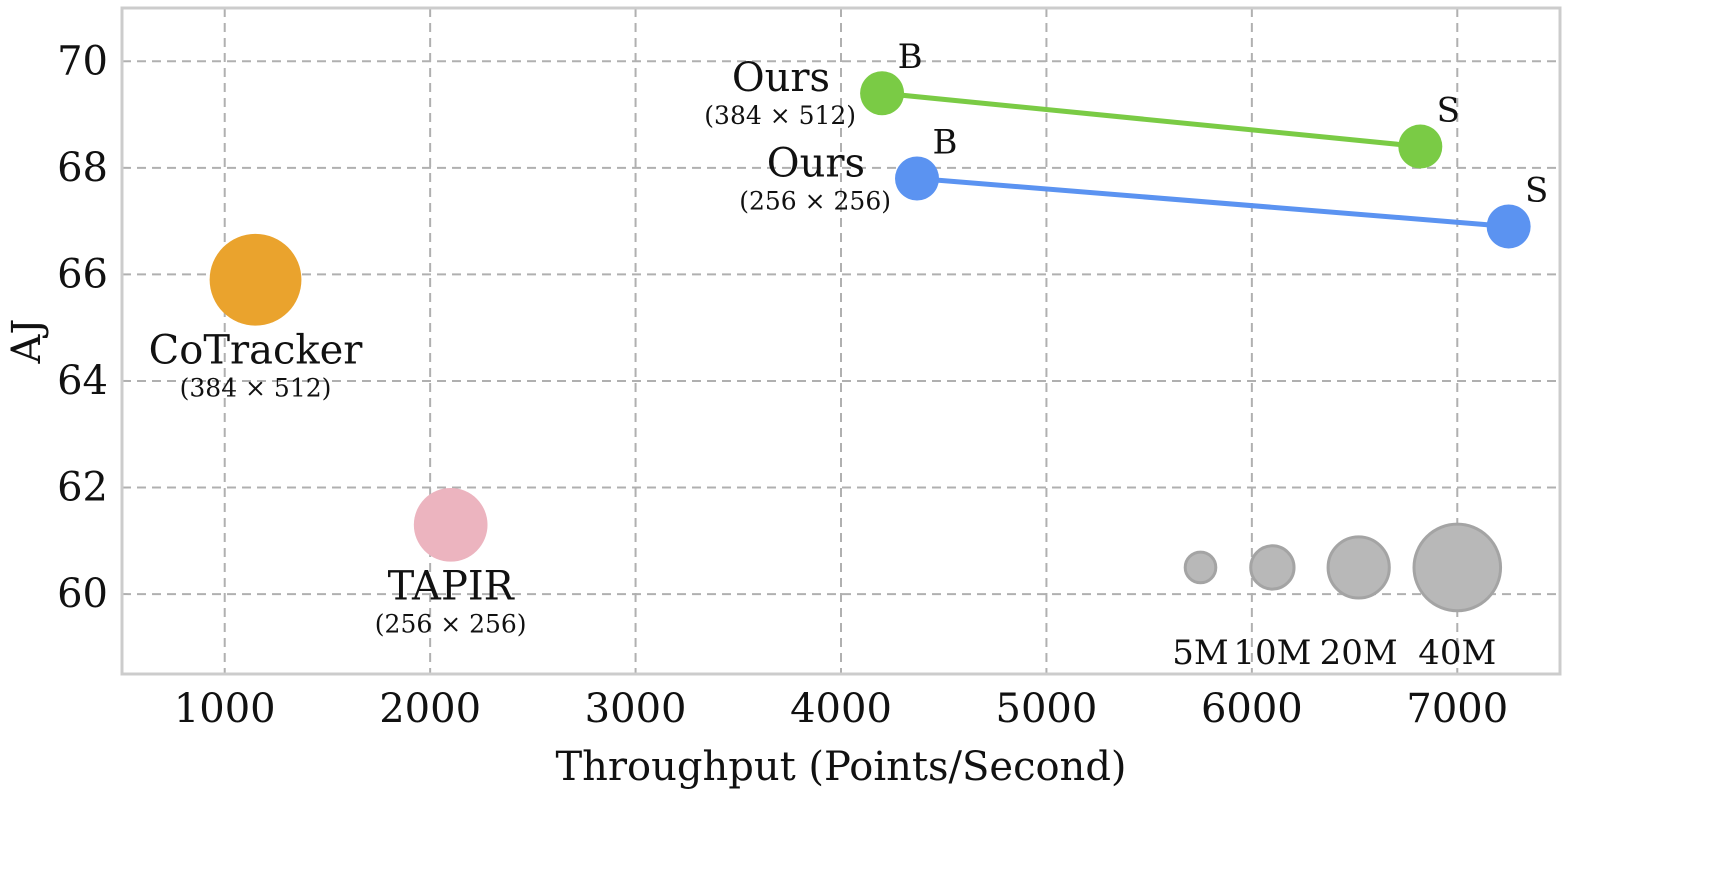  I want to click on x-tick-labels: 1000 2000 3000 4000 5000 6000 7000, so click(841, 709).